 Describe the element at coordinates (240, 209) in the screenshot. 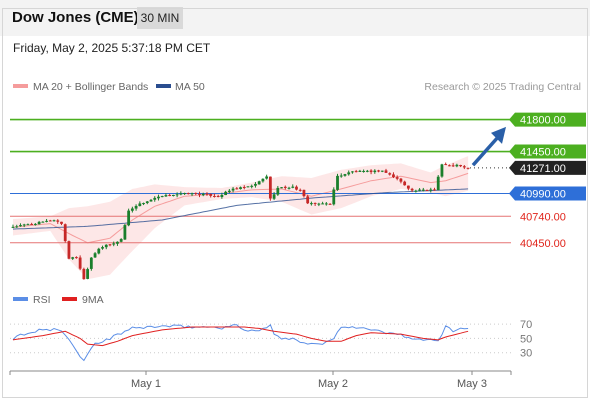

I see `ma50-line` at that location.